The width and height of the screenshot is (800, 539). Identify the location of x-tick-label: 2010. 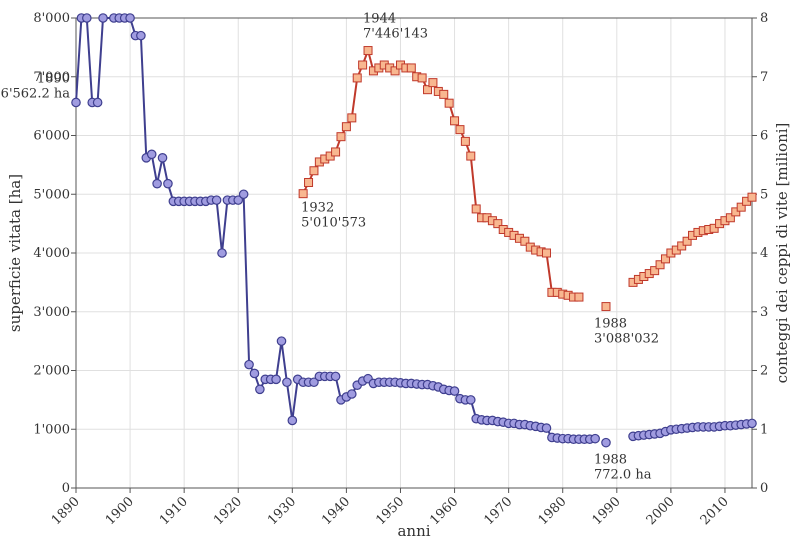
(715, 511).